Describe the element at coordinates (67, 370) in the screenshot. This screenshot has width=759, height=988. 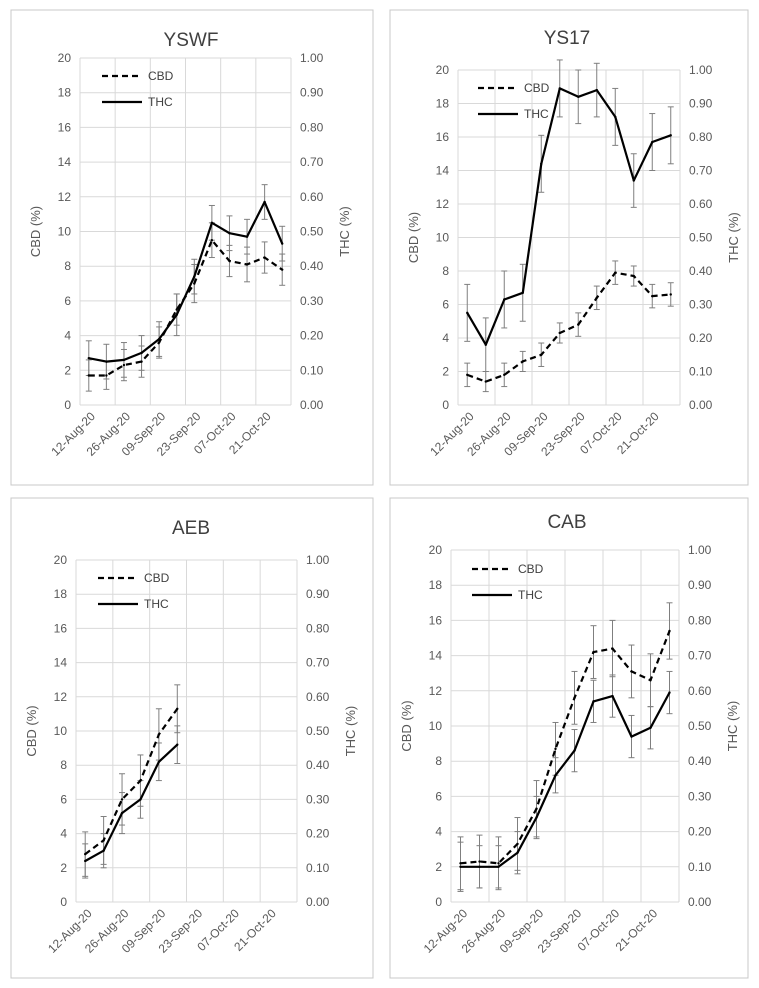
I see `y-tick-label: 2` at that location.